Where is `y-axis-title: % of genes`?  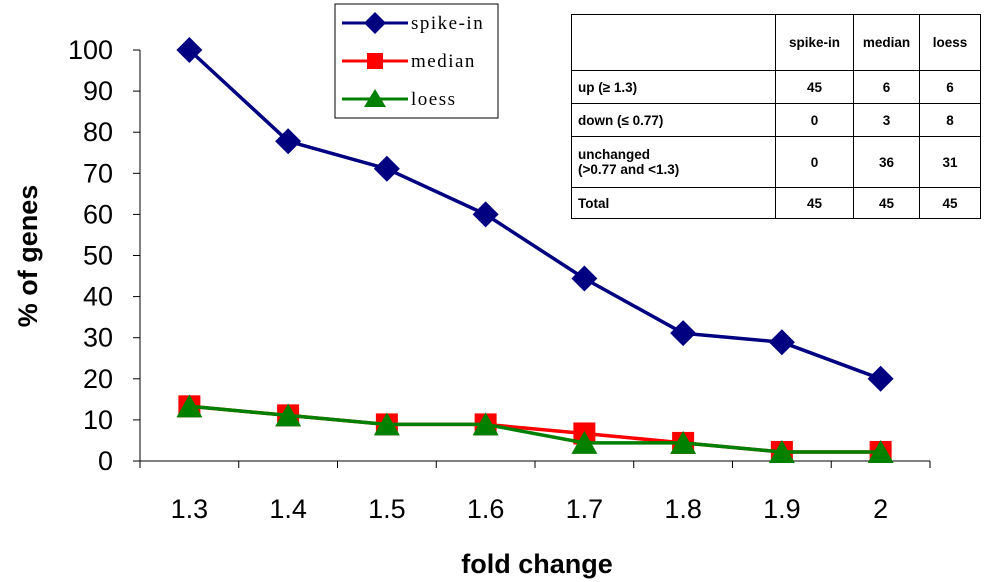
y-axis-title: % of genes is located at coordinates (28, 256).